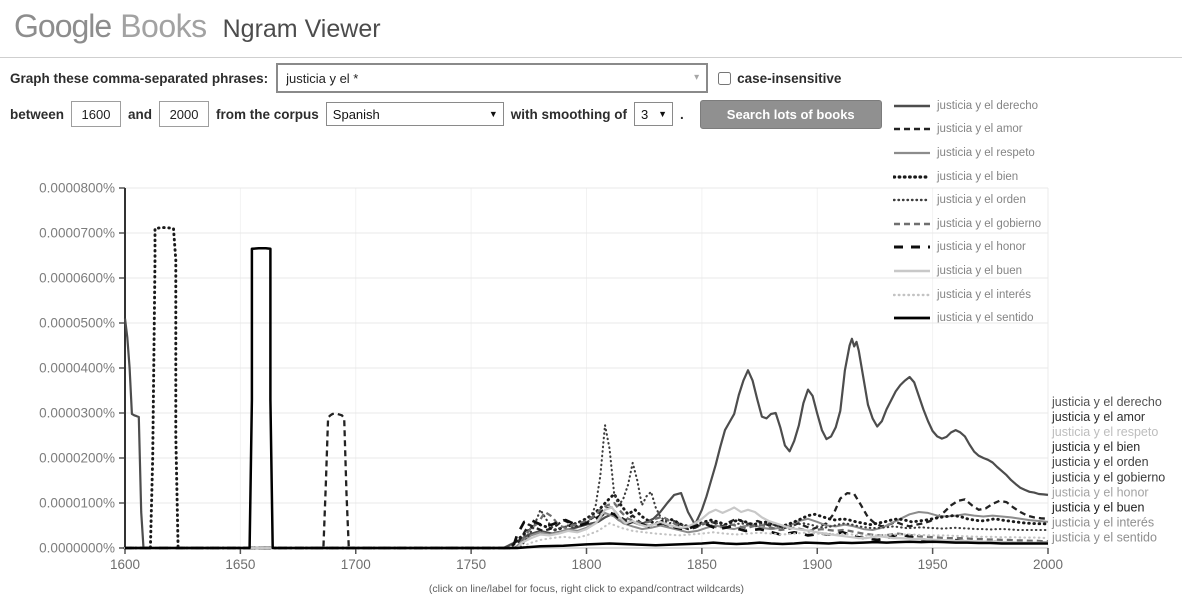 This screenshot has height=605, width=1182. I want to click on series-line-buen, so click(586, 528).